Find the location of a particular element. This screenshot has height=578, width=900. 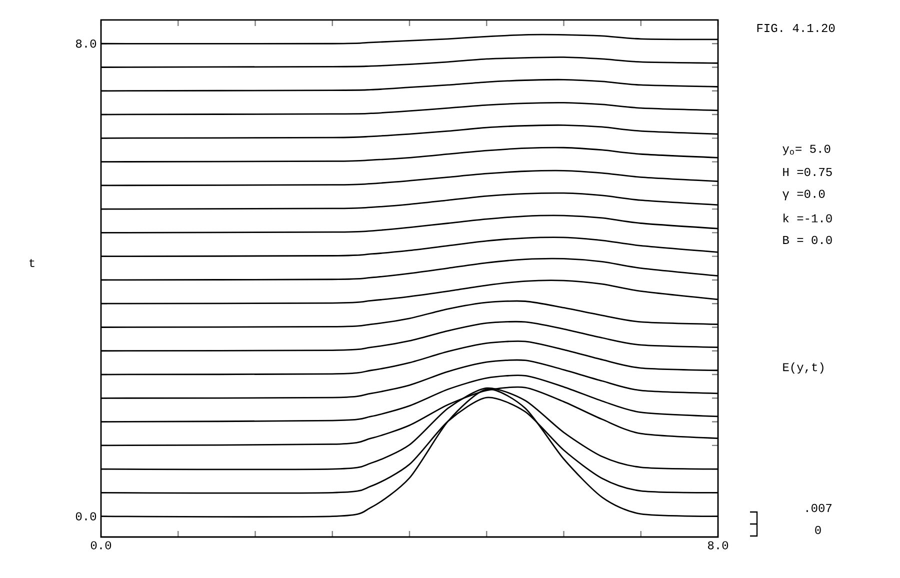

text: .007 is located at coordinates (819, 508).